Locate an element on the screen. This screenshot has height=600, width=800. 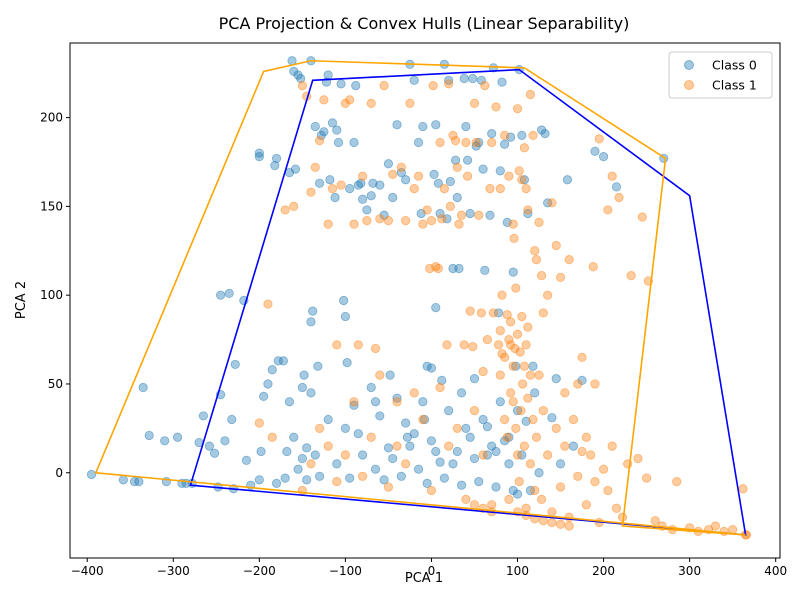
x-axis: −400 −300 −200 −100 0 100 200 300 400 is located at coordinates (429, 568).